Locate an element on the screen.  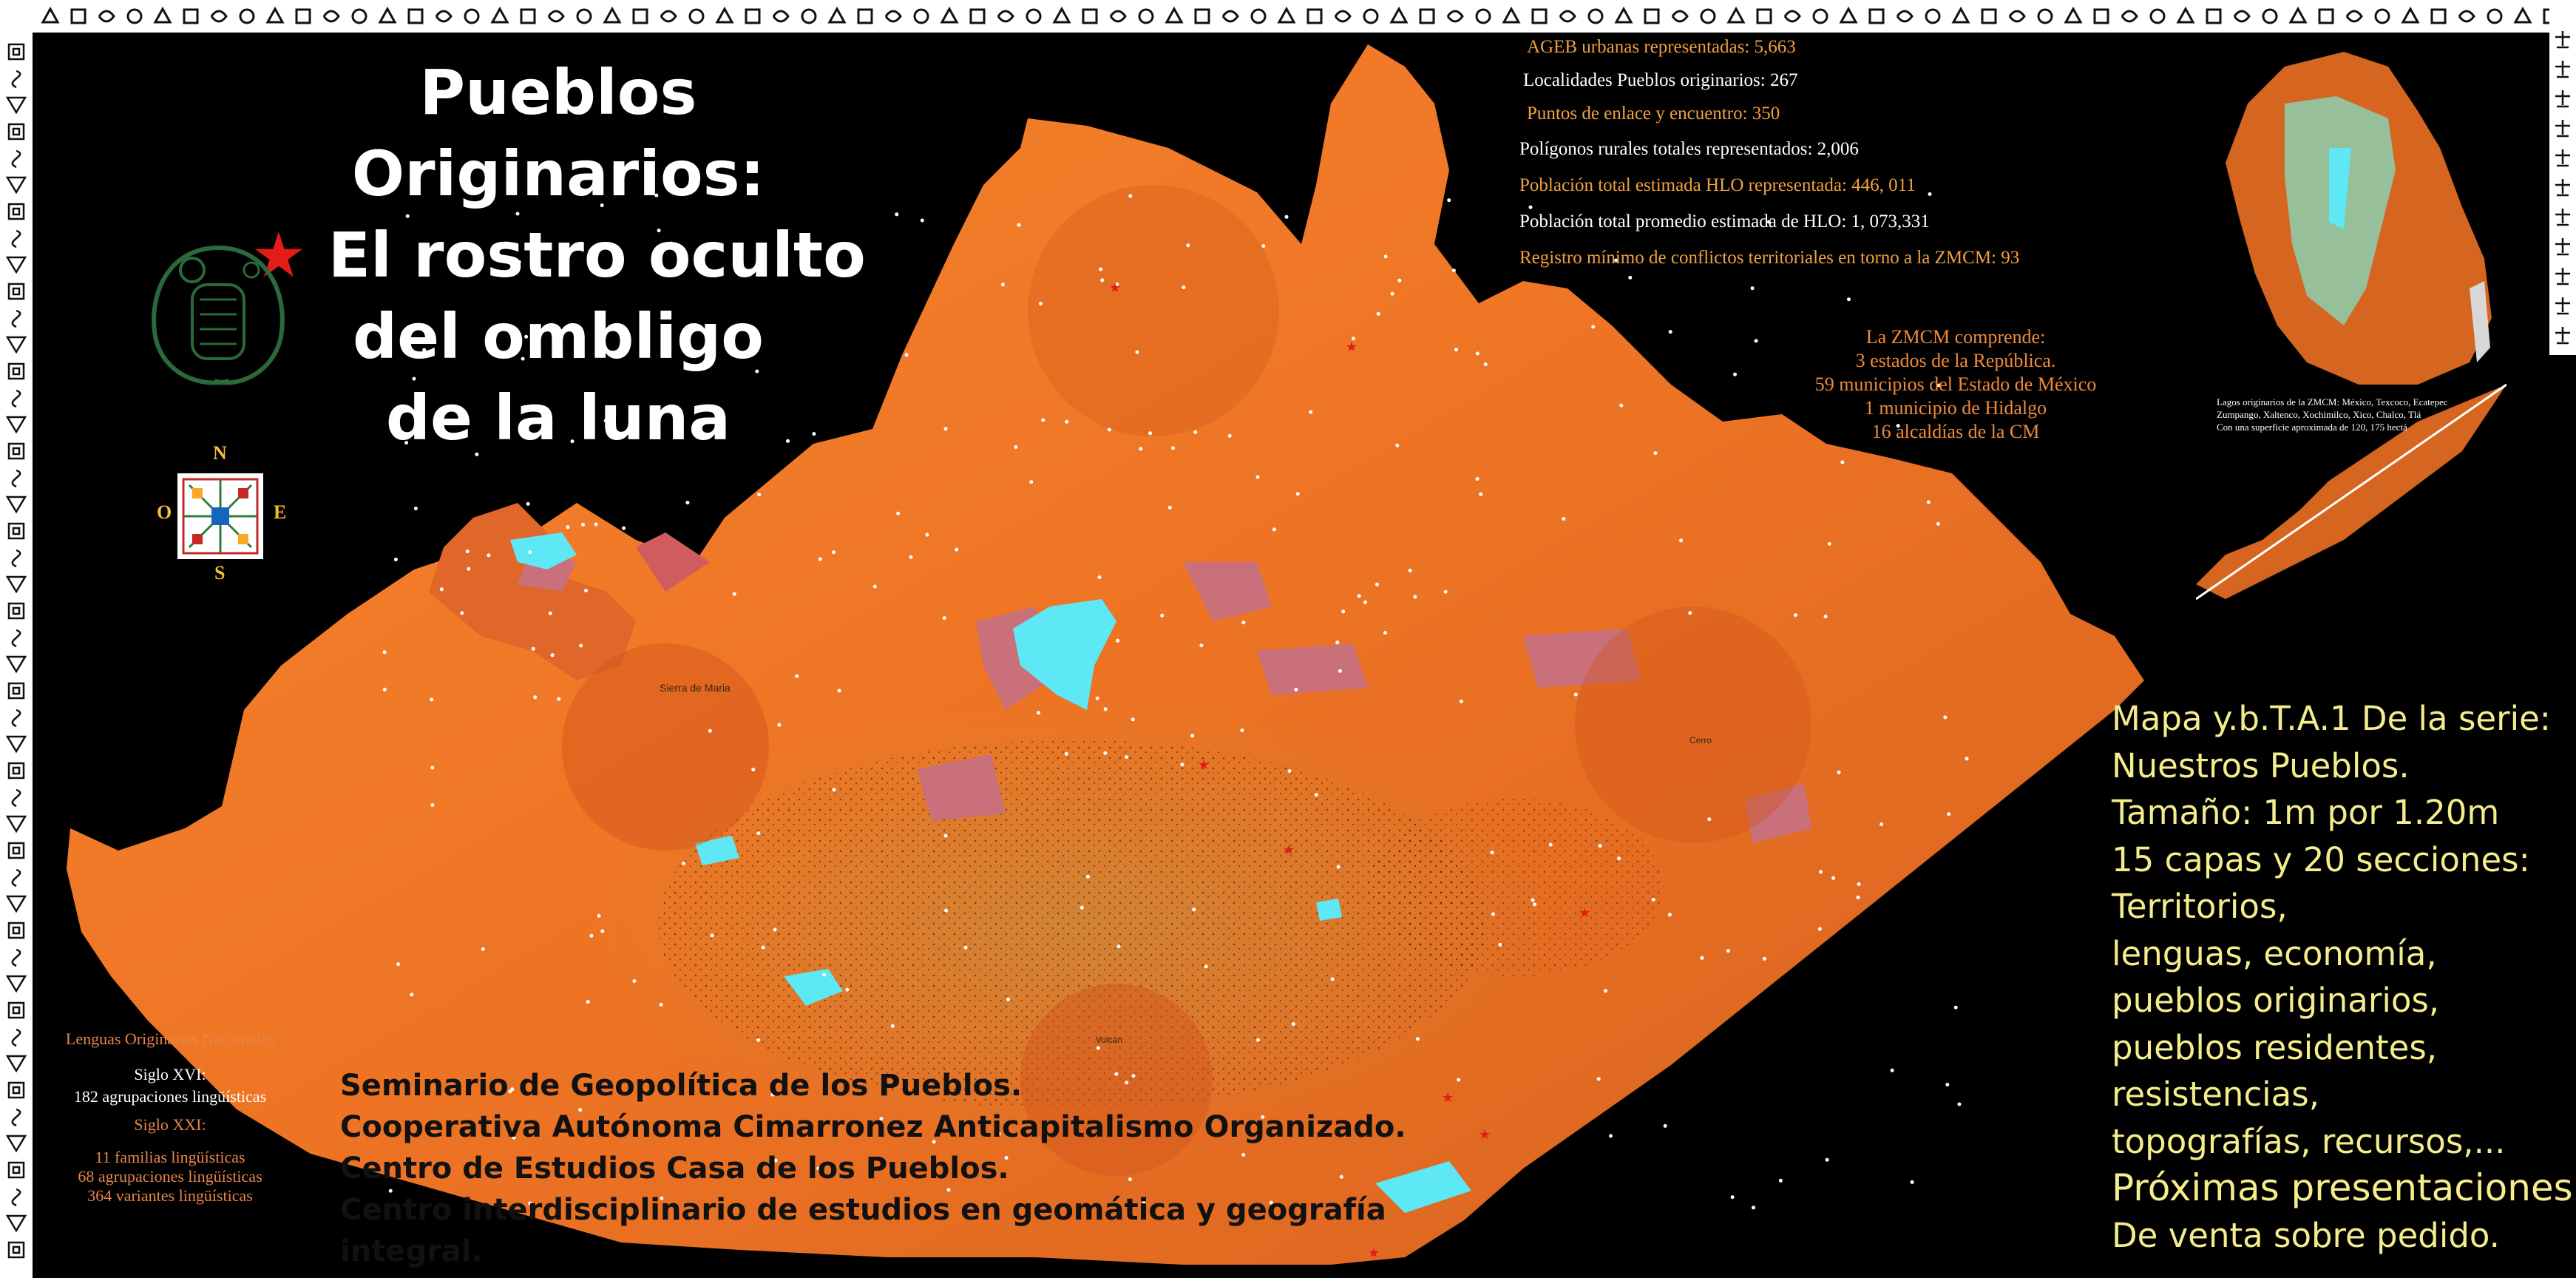
stat-line: Localidades Pueblos originarios: 267 is located at coordinates (1660, 80).